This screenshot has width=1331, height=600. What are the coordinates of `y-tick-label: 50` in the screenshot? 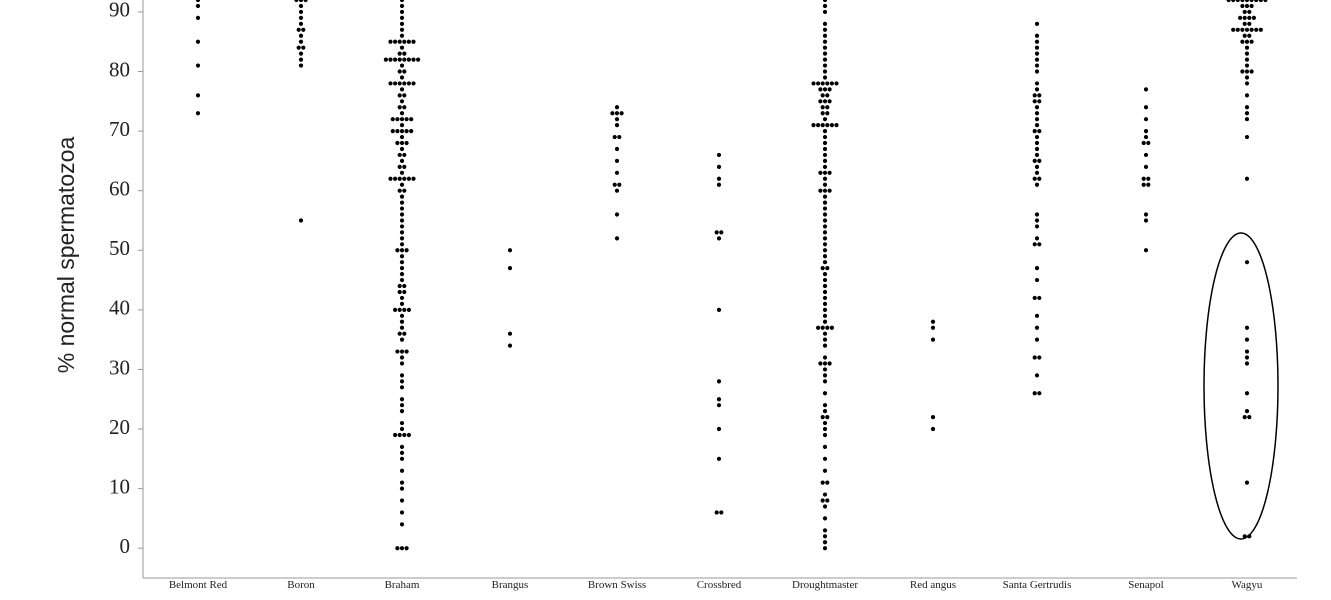 It's located at (119, 248).